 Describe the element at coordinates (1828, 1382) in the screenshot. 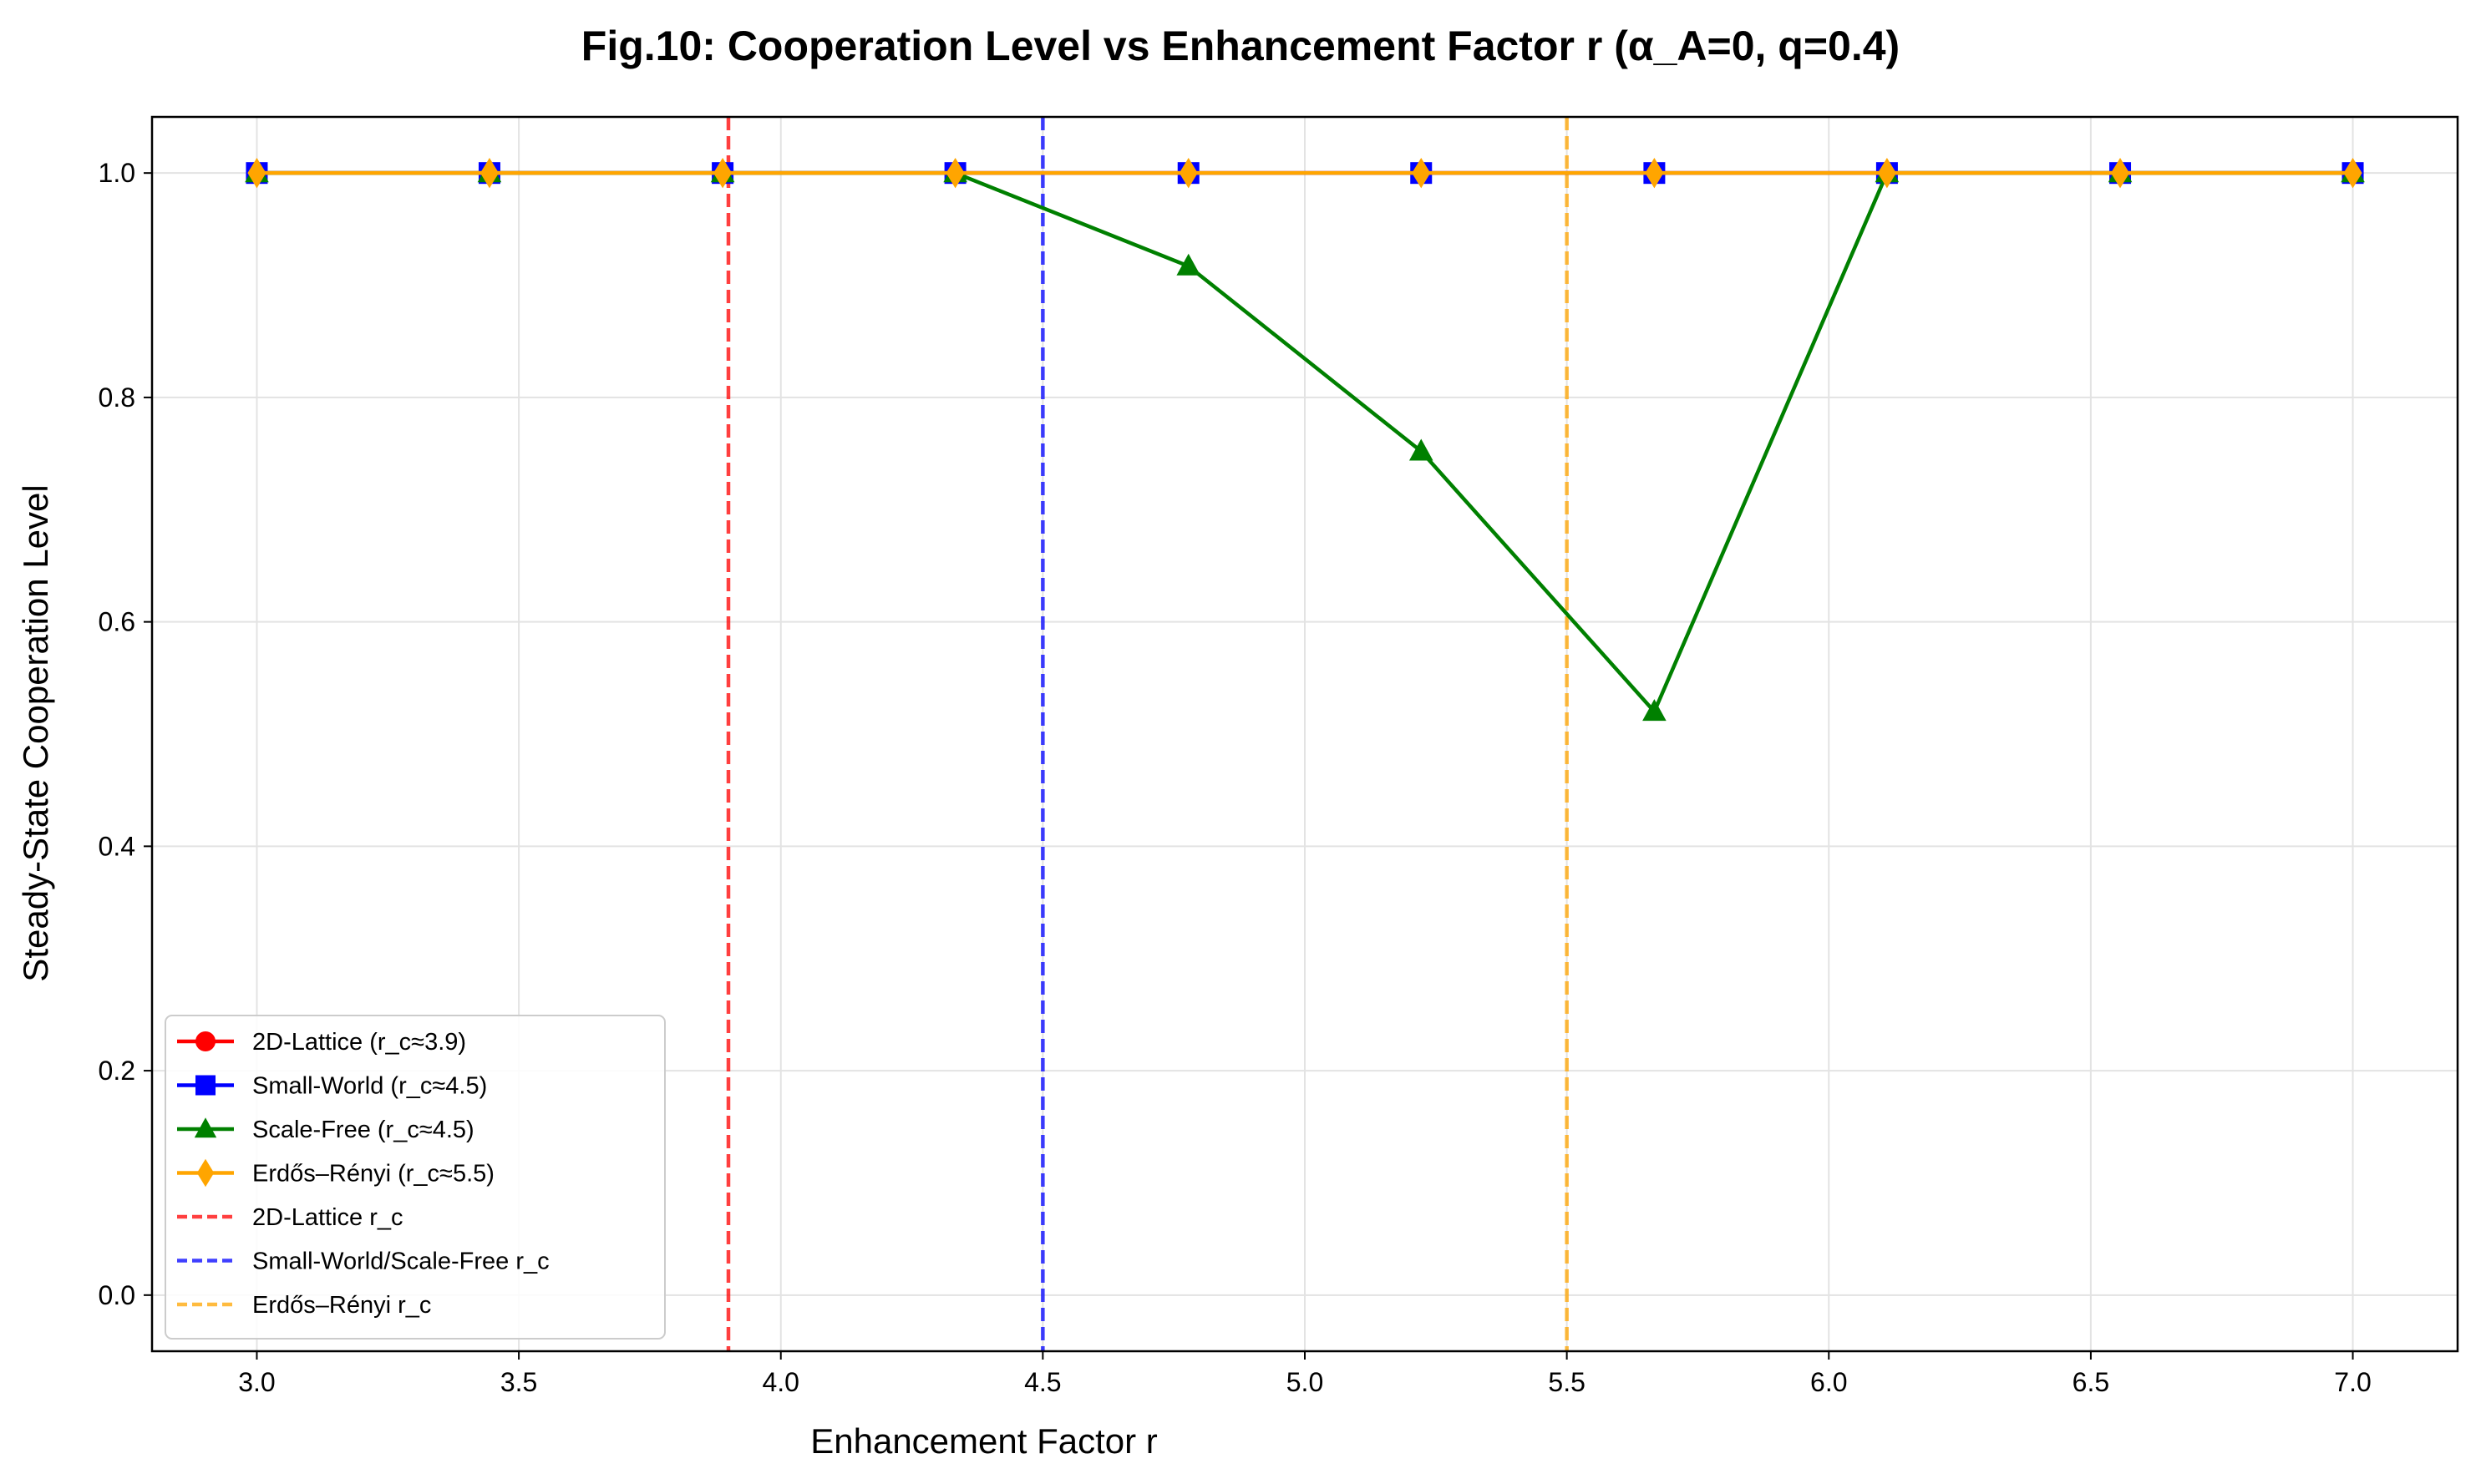

I see `x-tick-label: 6.0` at that location.